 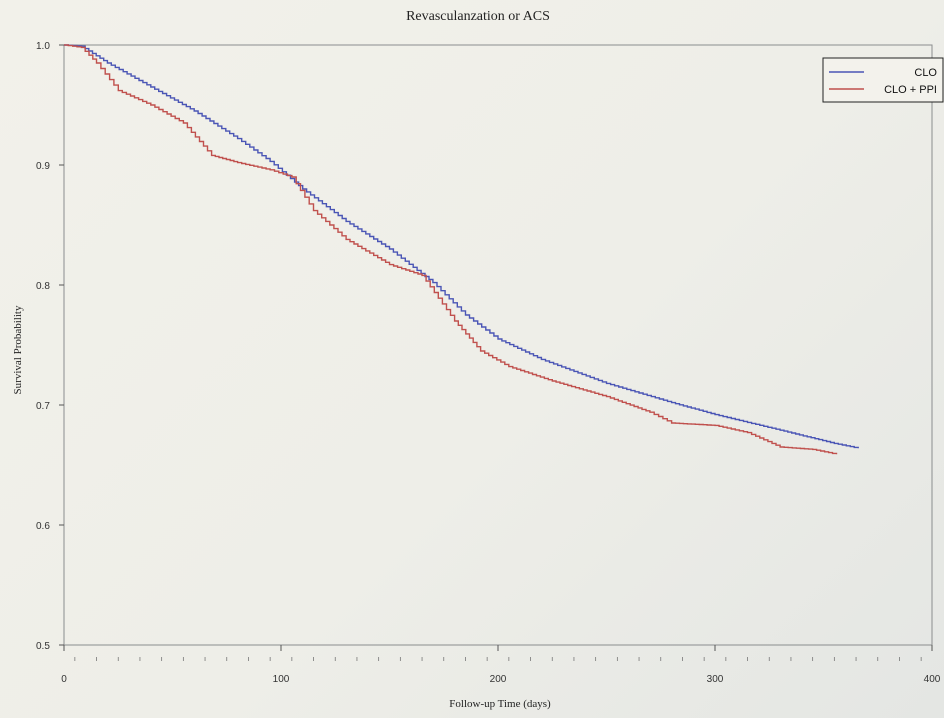 What do you see at coordinates (43, 526) in the screenshot?
I see `y-tick-label: 0.6` at bounding box center [43, 526].